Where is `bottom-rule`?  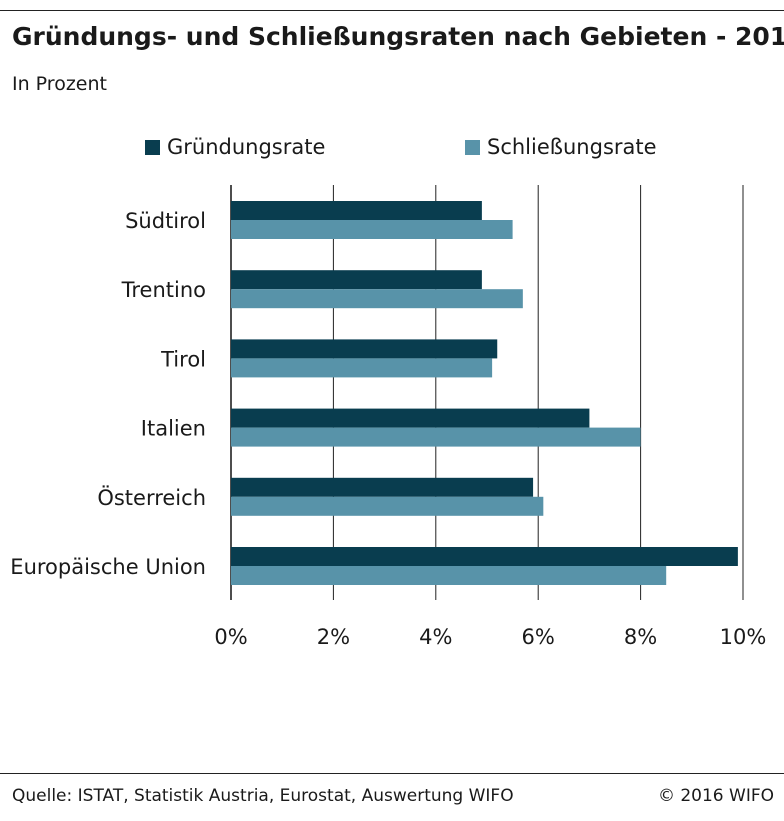 bottom-rule is located at coordinates (392, 773).